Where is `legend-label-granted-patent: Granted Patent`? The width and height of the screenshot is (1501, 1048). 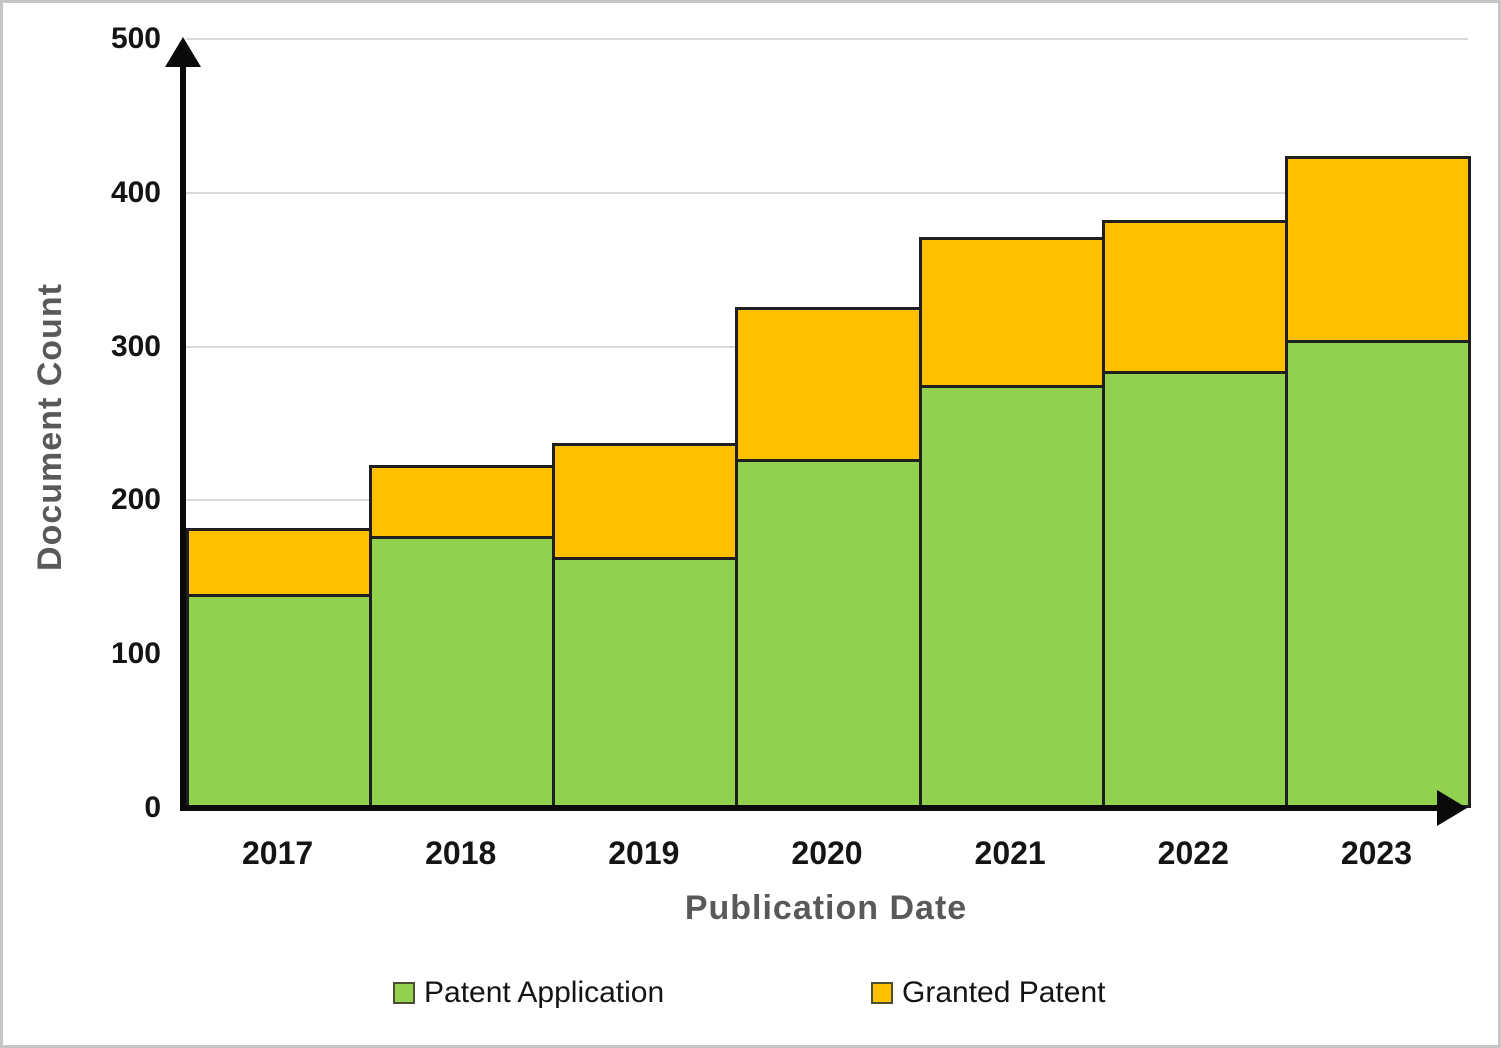 legend-label-granted-patent: Granted Patent is located at coordinates (1004, 992).